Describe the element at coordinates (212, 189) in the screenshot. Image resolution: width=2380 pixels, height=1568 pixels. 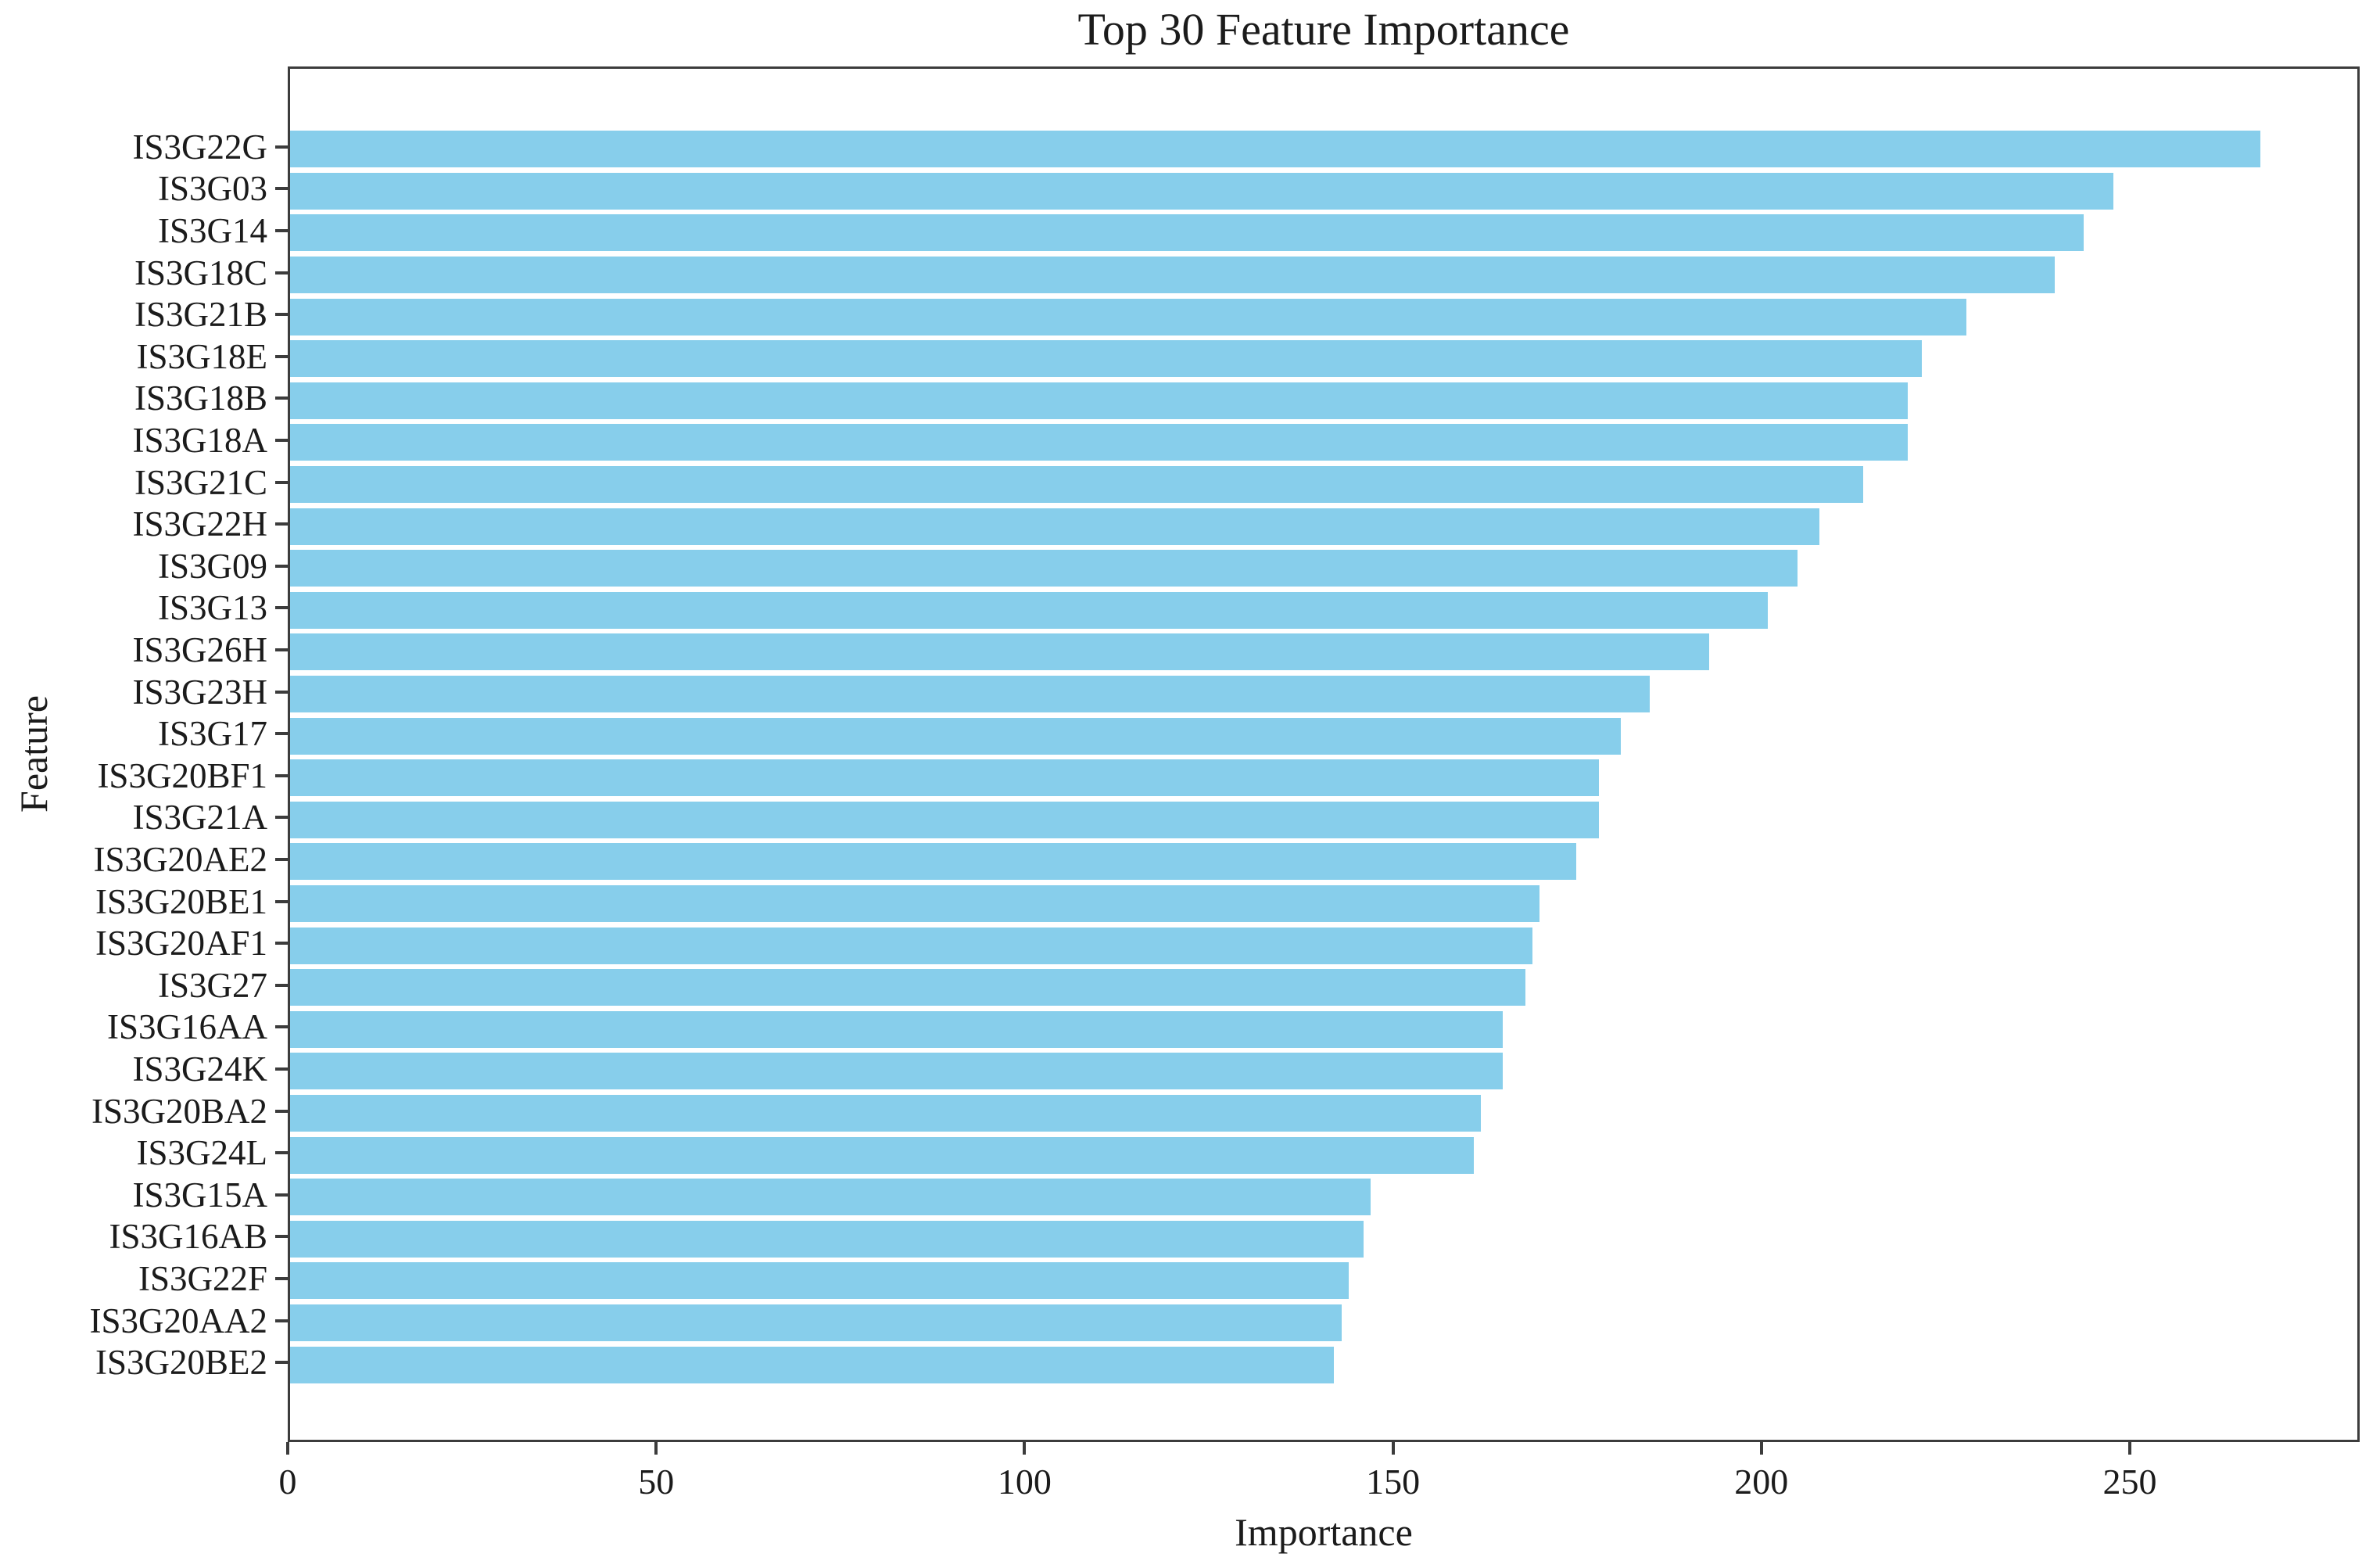
I see `y-tick-label: IS3G03` at that location.